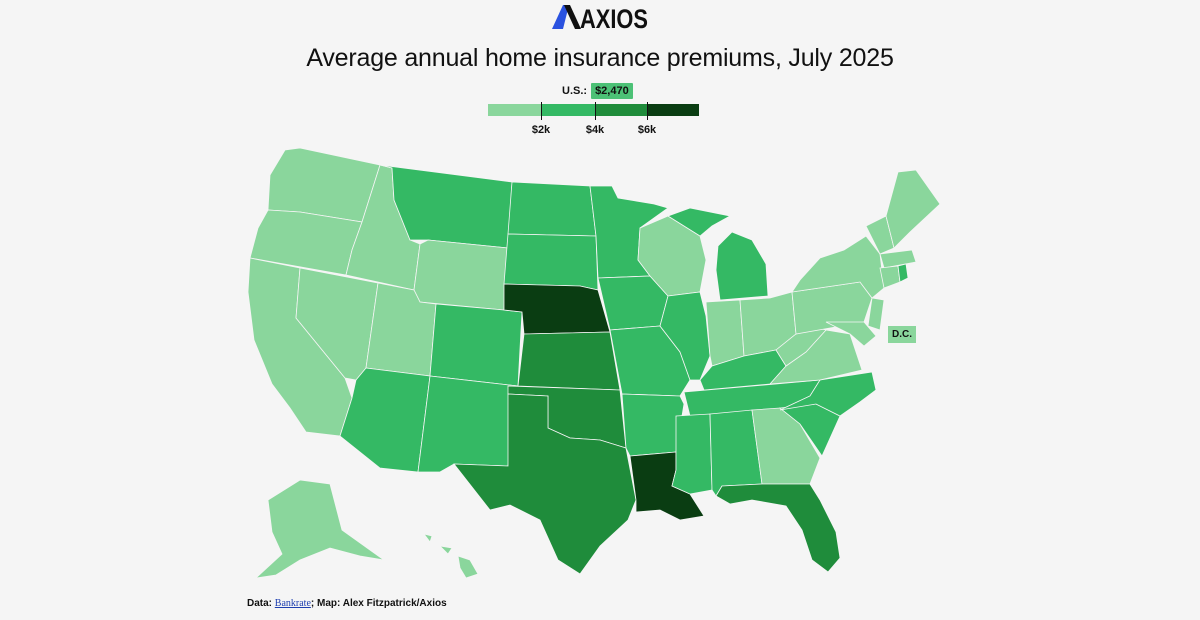 The image size is (1200, 620). What do you see at coordinates (890, 277) in the screenshot?
I see `state-connecticut` at bounding box center [890, 277].